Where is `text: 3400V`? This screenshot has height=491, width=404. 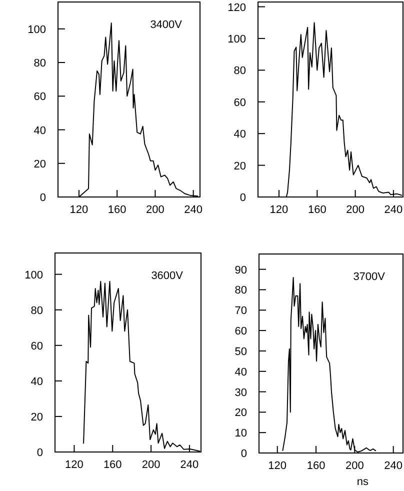
text: 3400V is located at coordinates (166, 25).